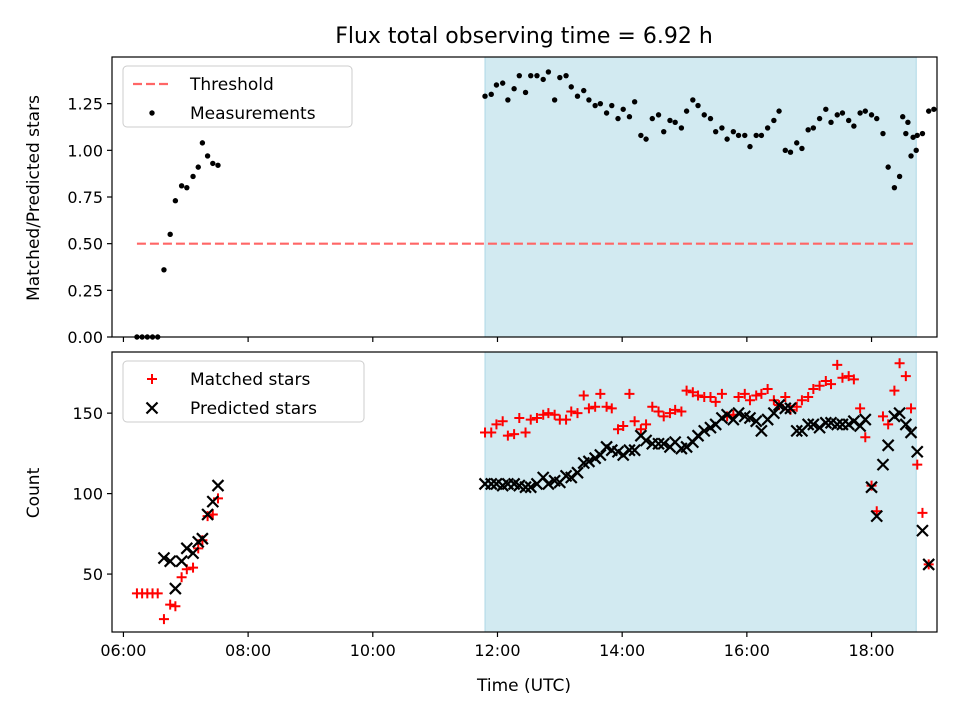  Describe the element at coordinates (85, 104) in the screenshot. I see `y-tick-label: 1.25` at that location.